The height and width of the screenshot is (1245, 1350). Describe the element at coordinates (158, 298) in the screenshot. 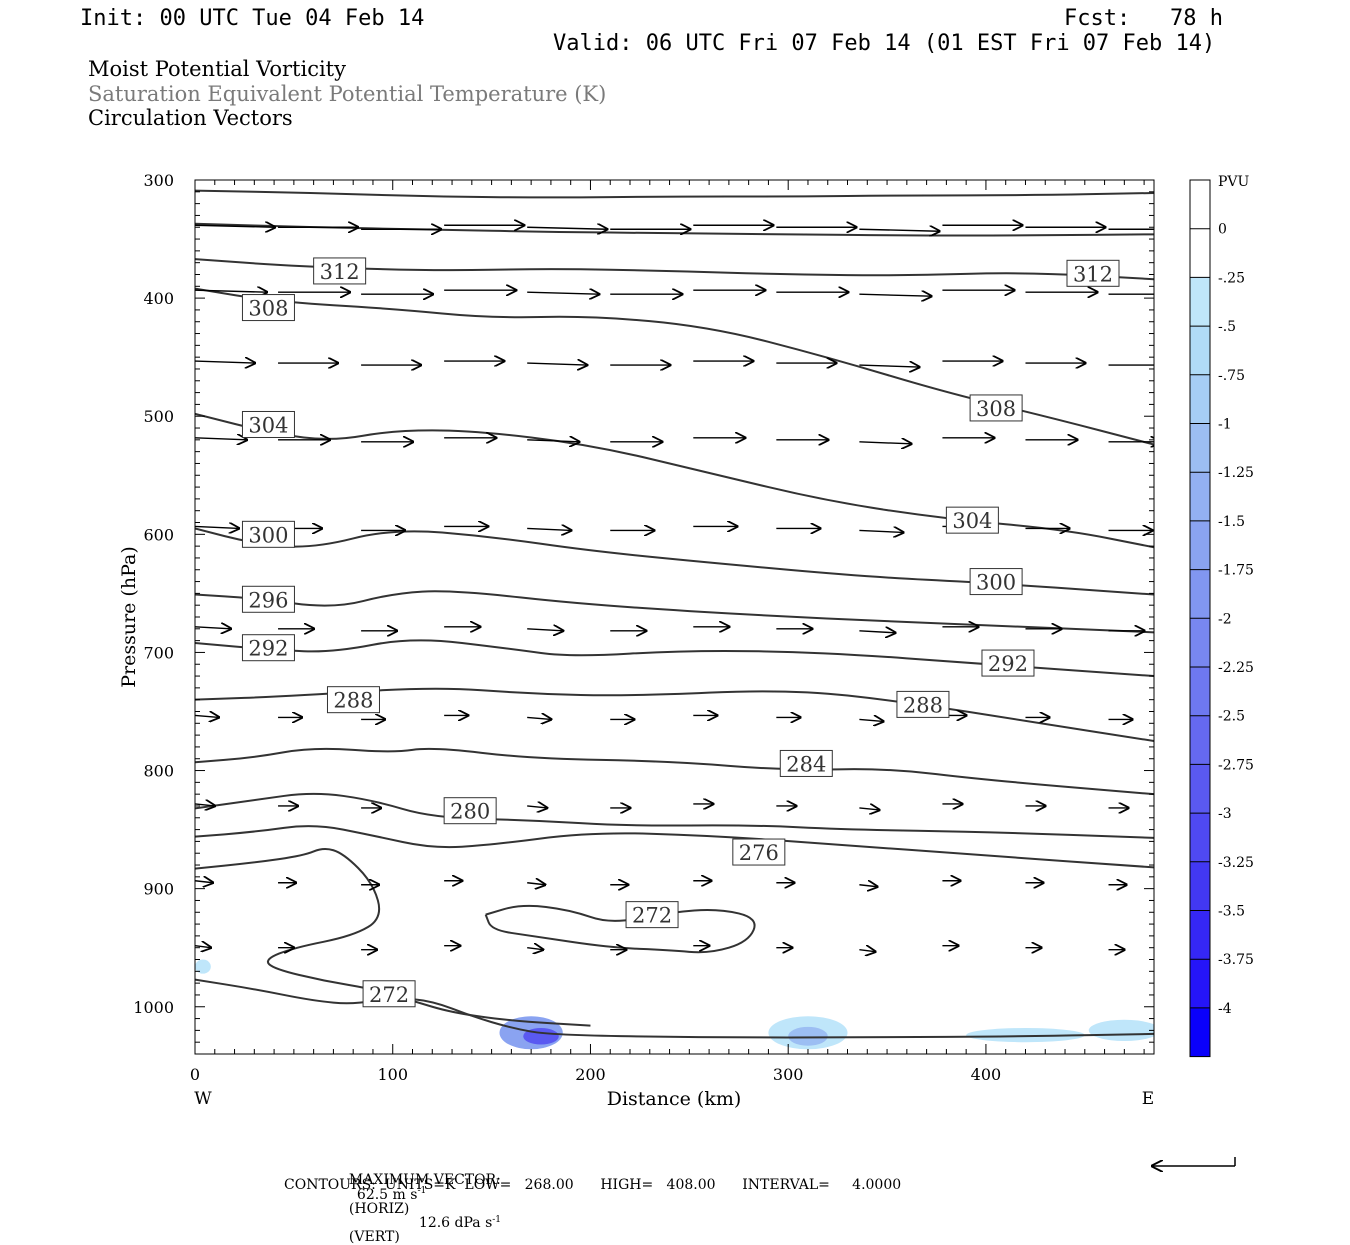

I see `y-tick-label: 400` at that location.